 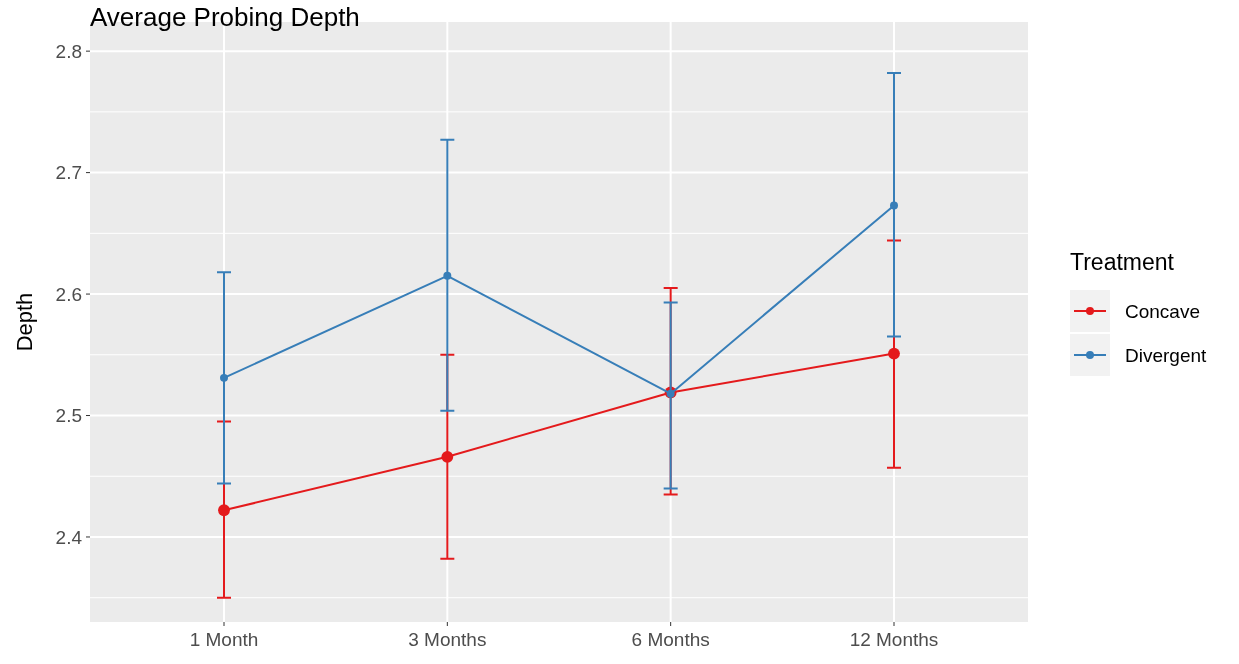 I want to click on x-tick-label: 1 Month, so click(x=224, y=639).